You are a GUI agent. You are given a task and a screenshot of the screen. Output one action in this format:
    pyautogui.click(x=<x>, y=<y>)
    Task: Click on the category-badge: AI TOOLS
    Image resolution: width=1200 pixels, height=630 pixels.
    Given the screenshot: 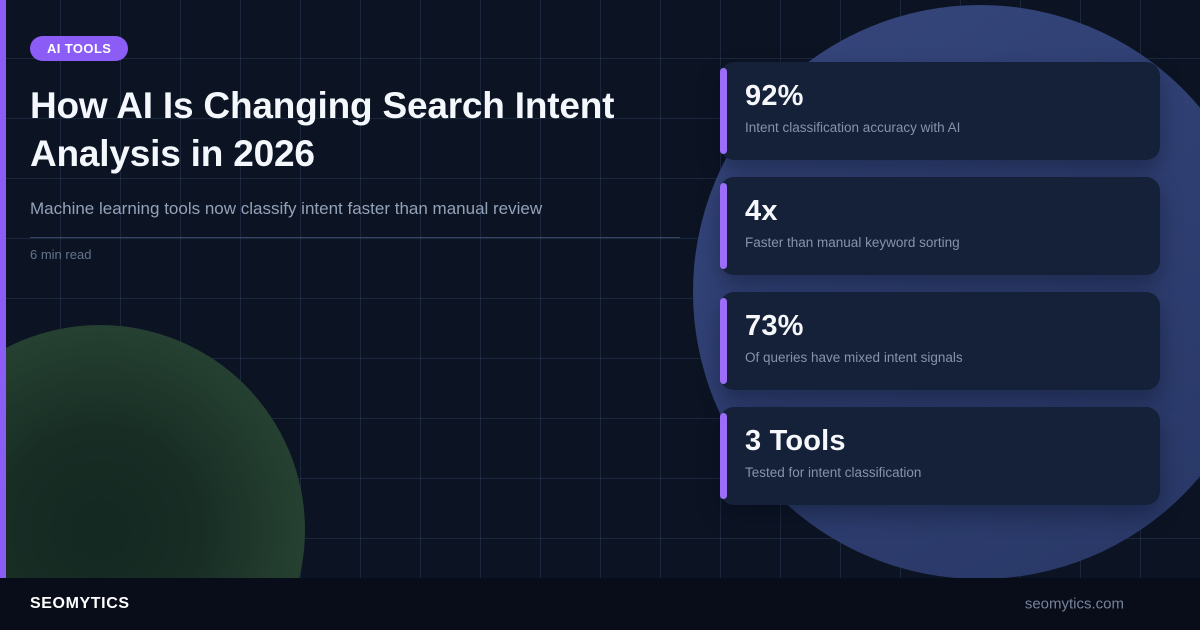 What is the action you would take?
    pyautogui.click(x=79, y=48)
    